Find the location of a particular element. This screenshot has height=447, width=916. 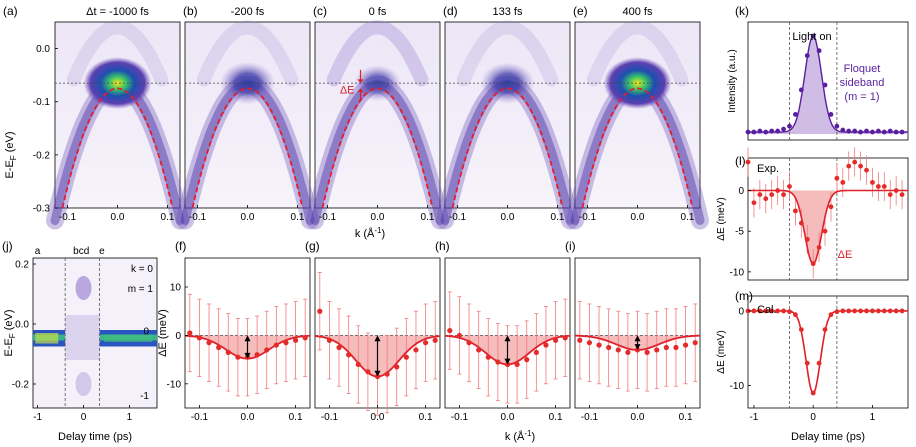

y-tick-label: 0.2 is located at coordinates (22, 265).